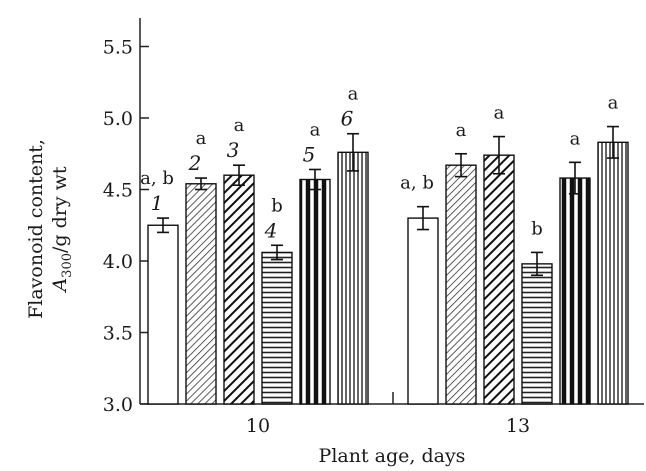  Describe the element at coordinates (60, 209) in the screenshot. I see `y-axis-title-unit: /g dry wt` at that location.